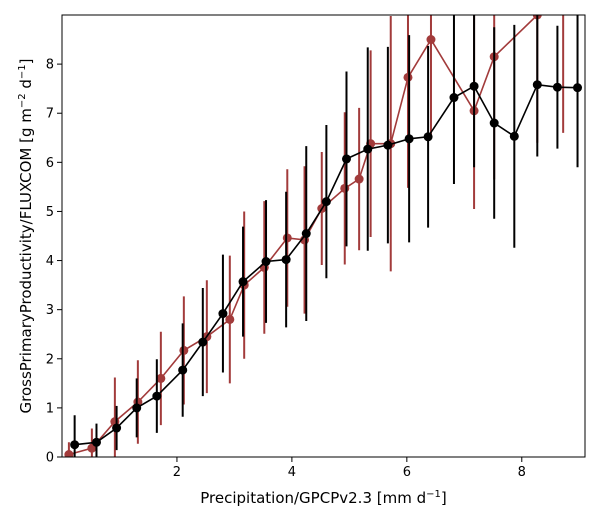 Image resolution: width=600 pixels, height=525 pixels. I want to click on y-tick-label: 1, so click(50, 408).